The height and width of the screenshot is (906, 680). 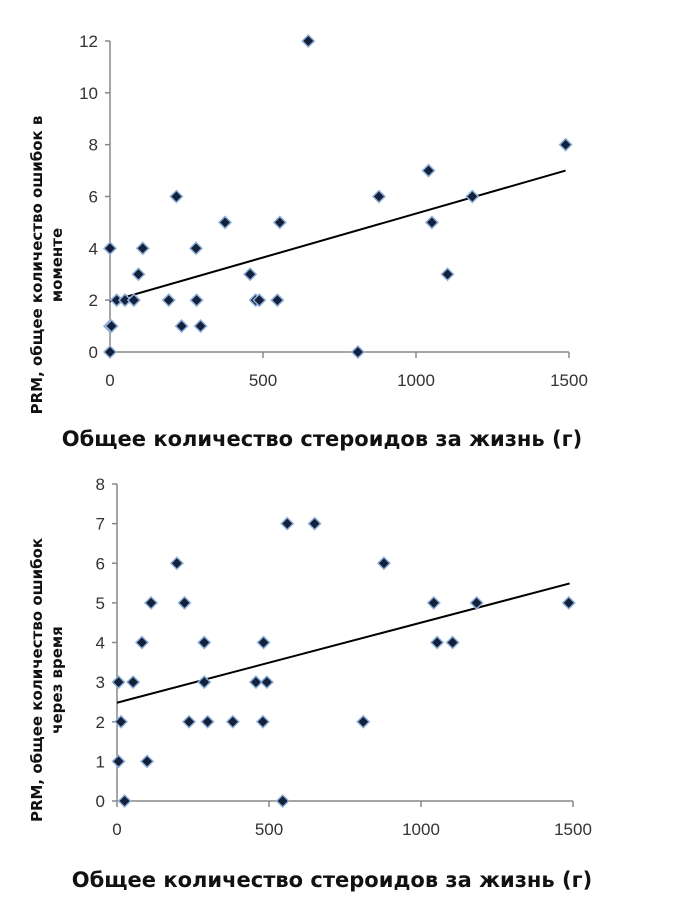 What do you see at coordinates (100, 761) in the screenshot?
I see `y-tick-label: 1` at bounding box center [100, 761].